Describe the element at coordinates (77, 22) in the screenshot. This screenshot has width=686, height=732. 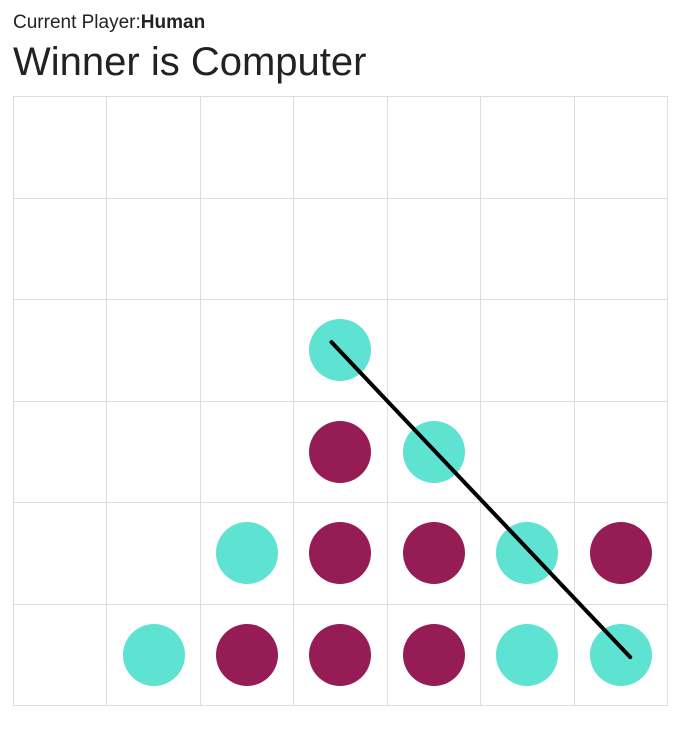
I see `current-player-label: Current Player:` at that location.